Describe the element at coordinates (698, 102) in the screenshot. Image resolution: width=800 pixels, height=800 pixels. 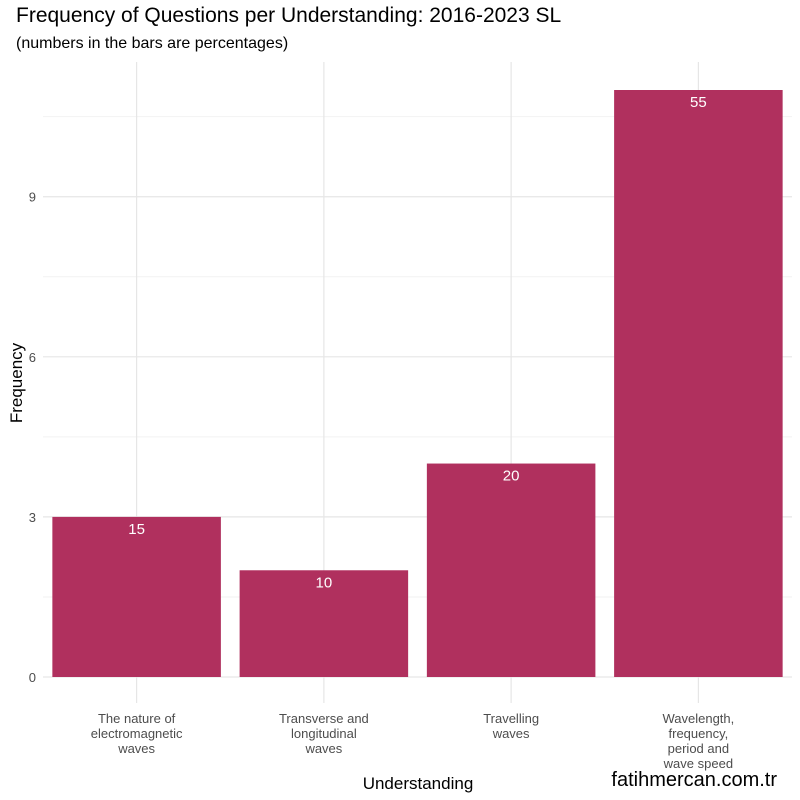
I see `bar-label: 55` at that location.